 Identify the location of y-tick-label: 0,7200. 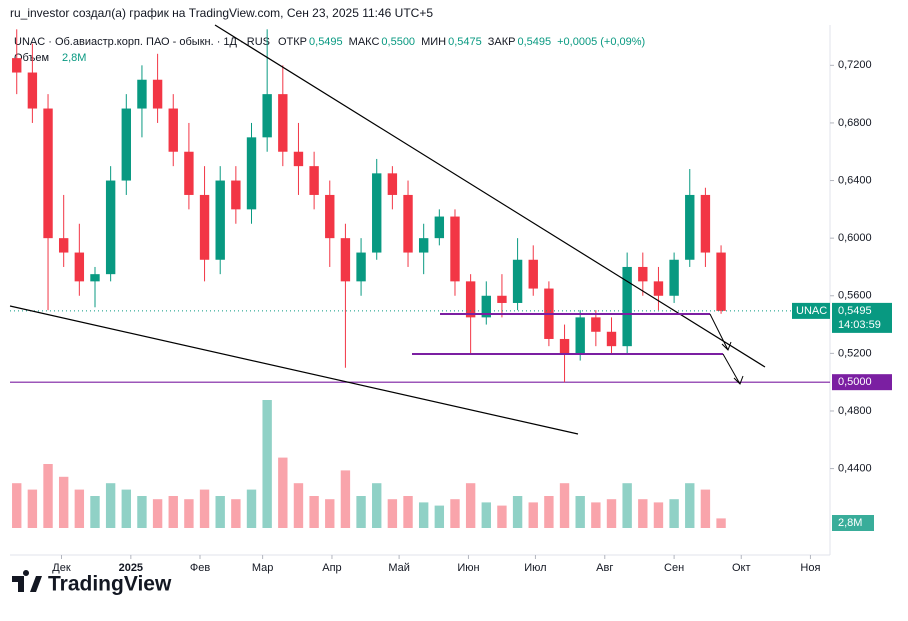
(855, 65).